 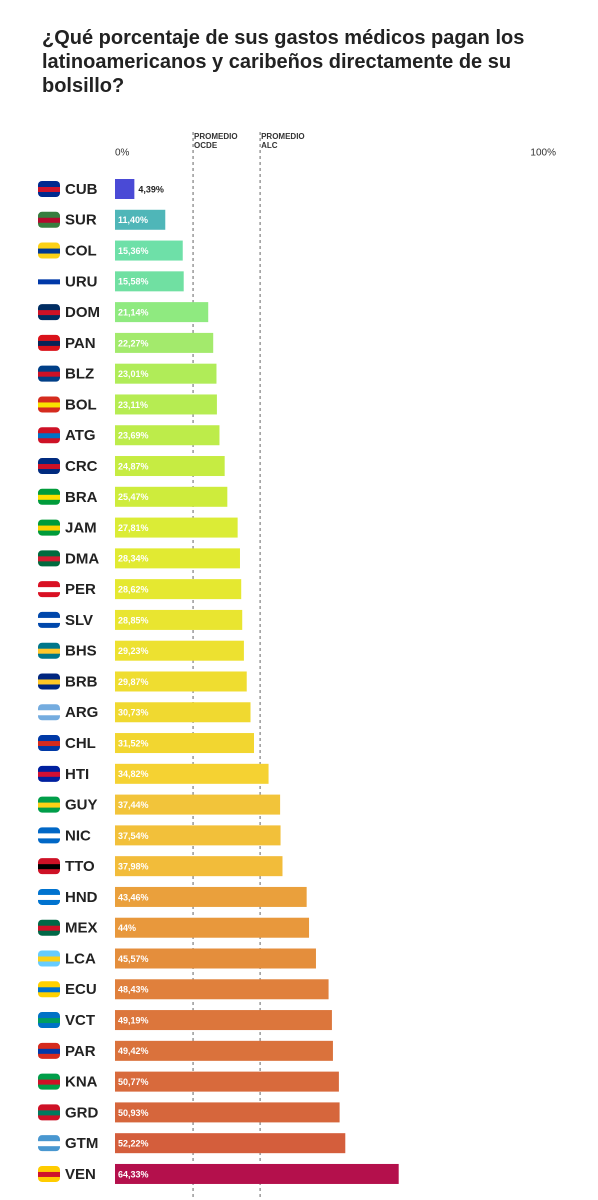 What do you see at coordinates (79, 374) in the screenshot?
I see `category-label: BLZ` at bounding box center [79, 374].